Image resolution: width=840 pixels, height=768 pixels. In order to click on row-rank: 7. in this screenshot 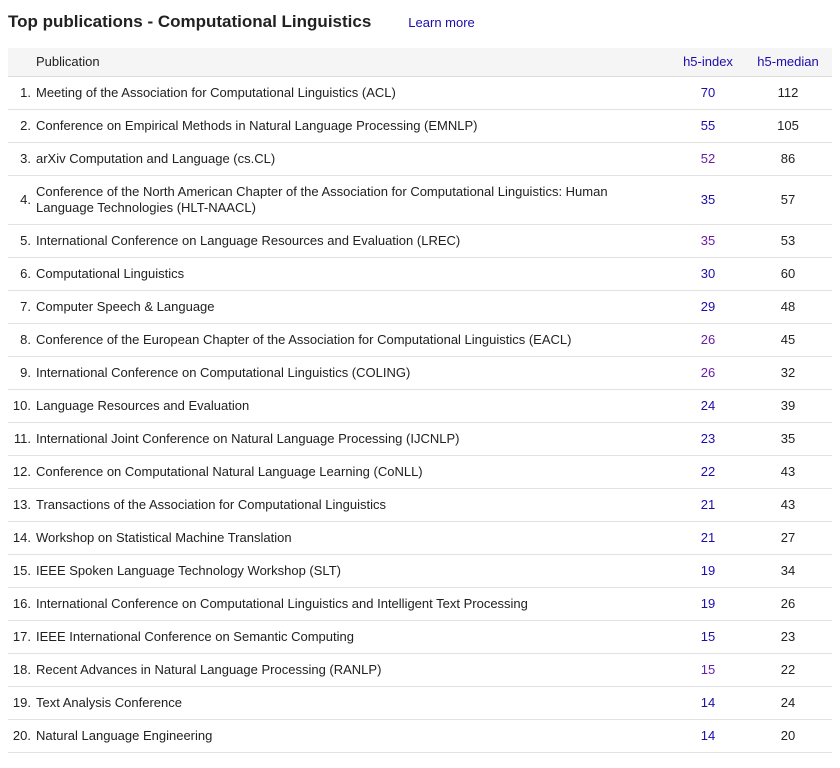, I will do `click(25, 306)`.